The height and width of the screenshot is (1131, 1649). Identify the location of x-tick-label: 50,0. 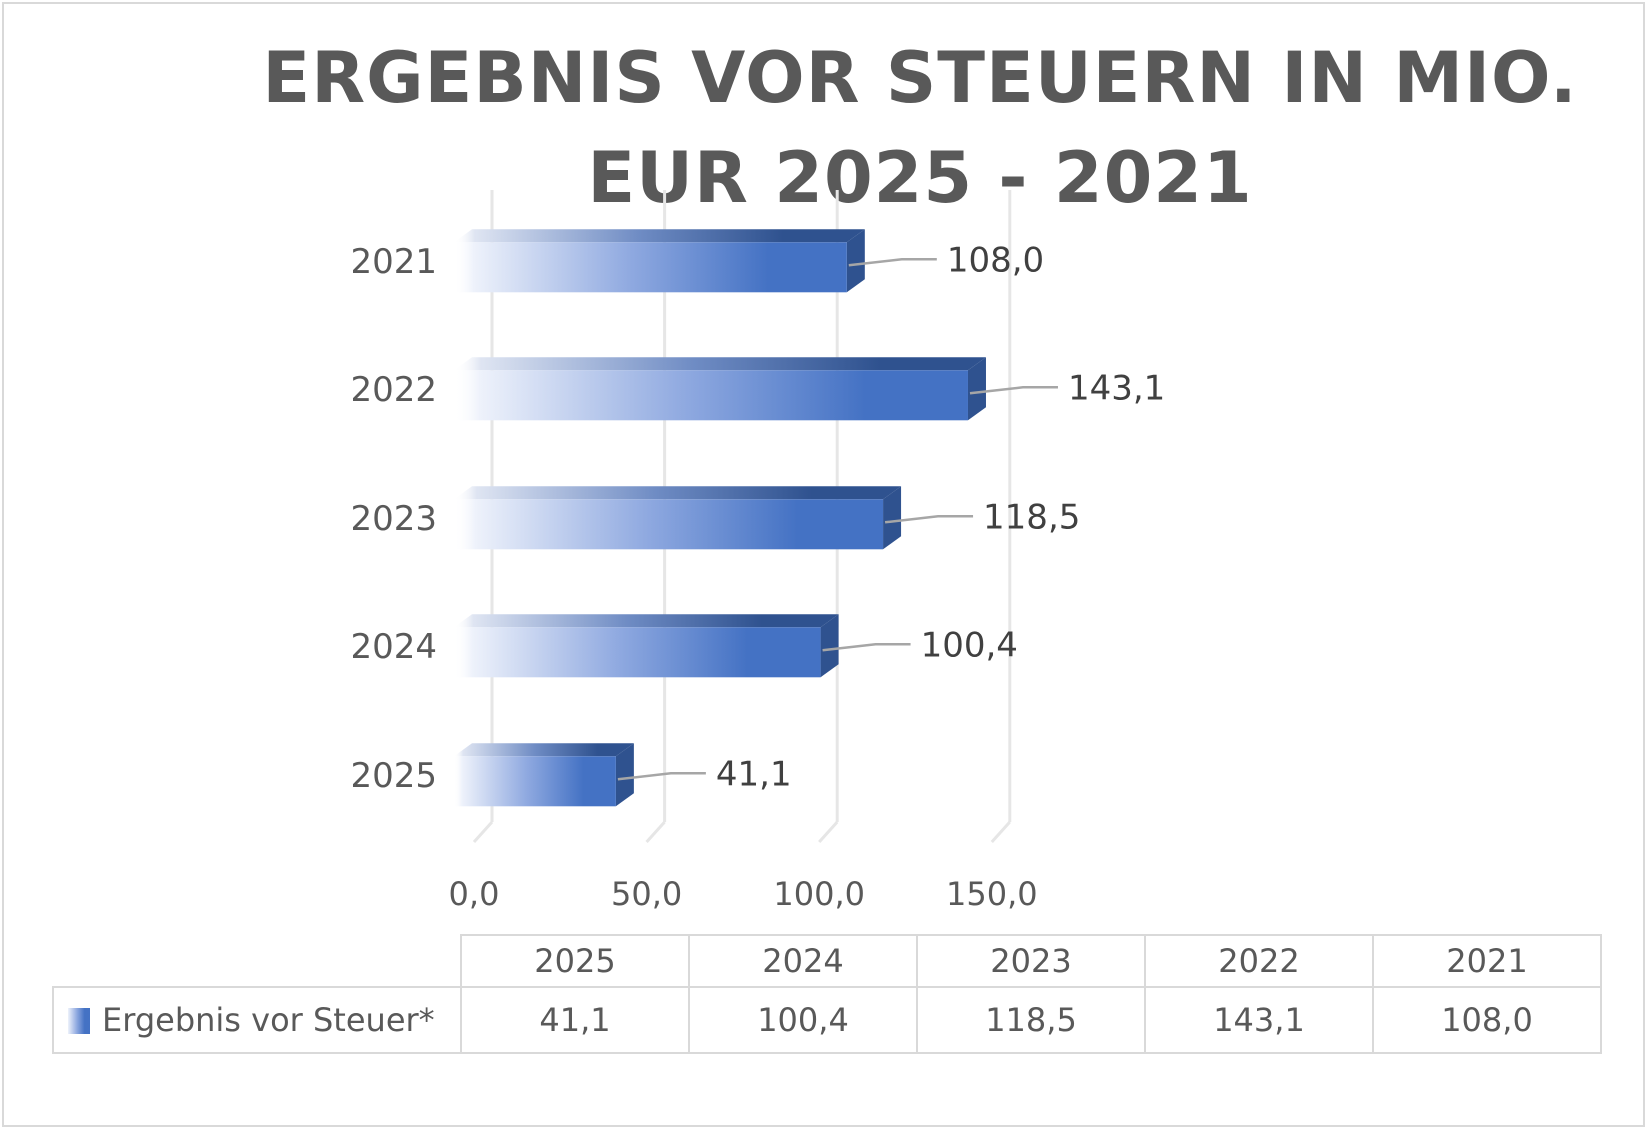
(646, 894).